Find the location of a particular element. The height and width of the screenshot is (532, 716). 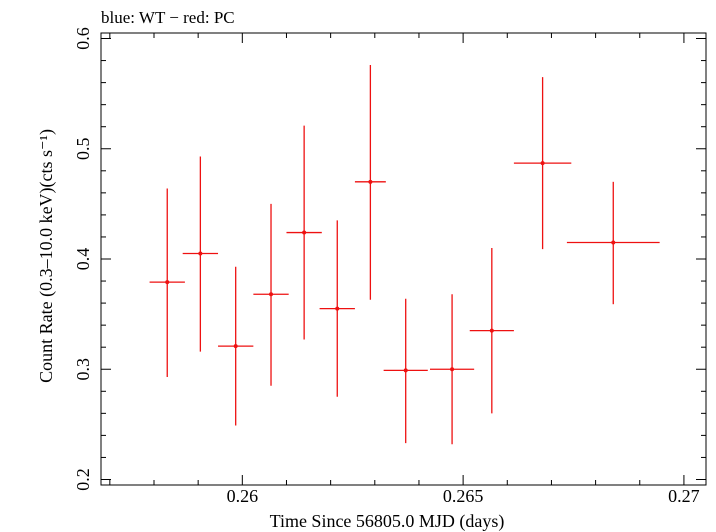

x-axis-label: Time Since 56805.0 MJD (days) is located at coordinates (387, 521).